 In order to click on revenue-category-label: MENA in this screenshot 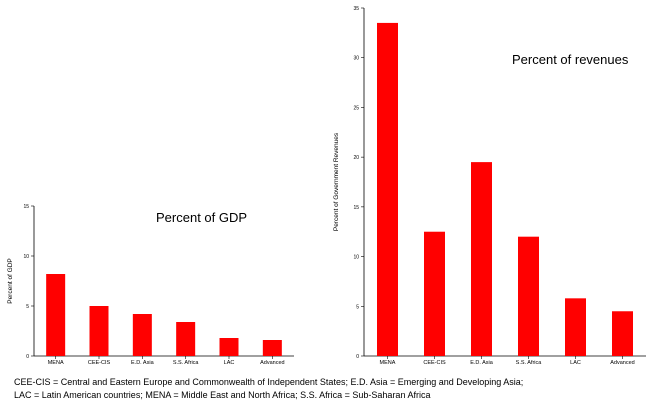, I will do `click(388, 363)`.